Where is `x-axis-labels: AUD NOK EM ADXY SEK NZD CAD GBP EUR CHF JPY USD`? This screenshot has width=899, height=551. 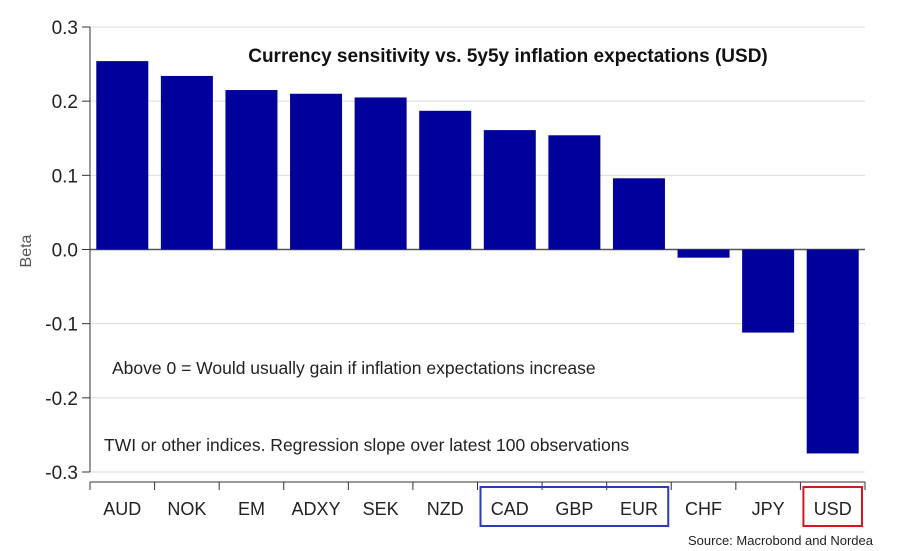 x-axis-labels: AUD NOK EM ADXY SEK NZD CAD GBP EUR CHF JPY USD is located at coordinates (477, 500).